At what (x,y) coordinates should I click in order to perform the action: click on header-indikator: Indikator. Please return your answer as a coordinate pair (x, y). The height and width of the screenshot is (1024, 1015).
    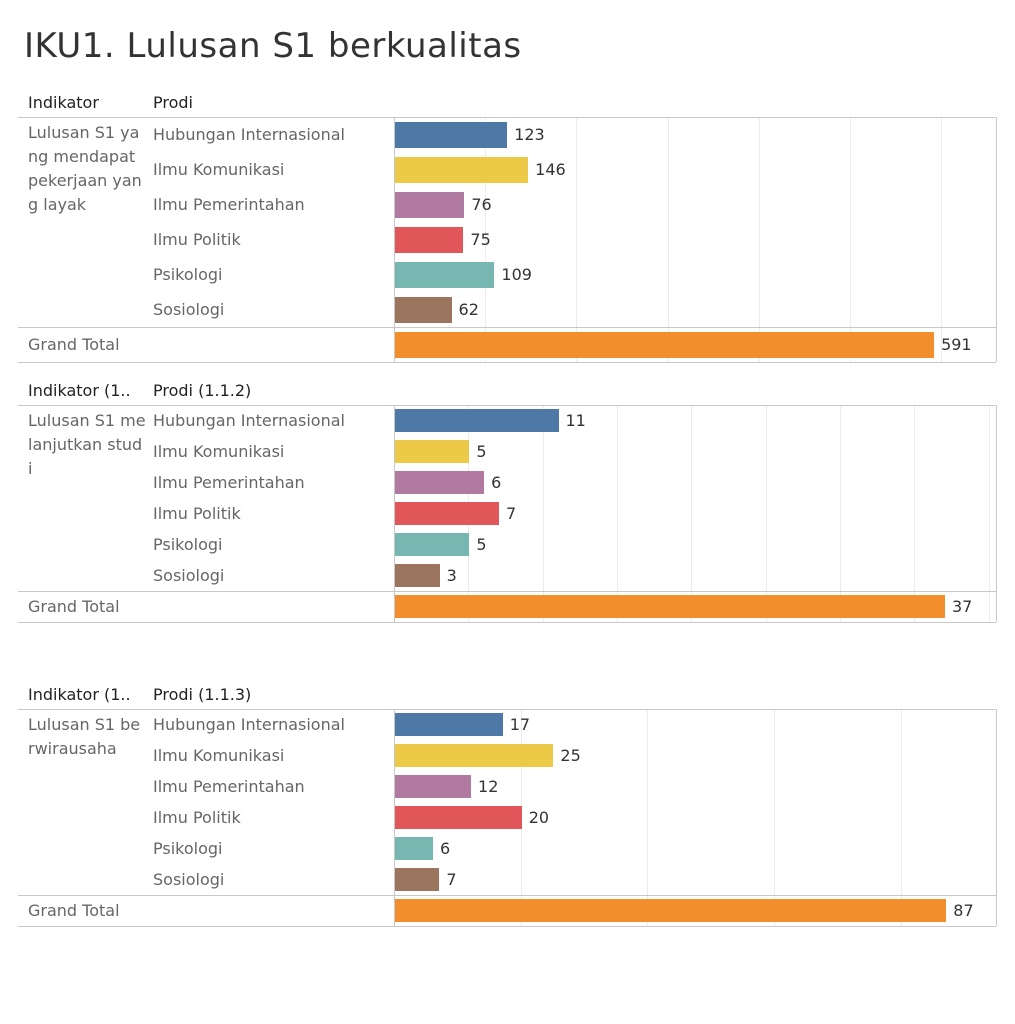
    Looking at the image, I should click on (63, 102).